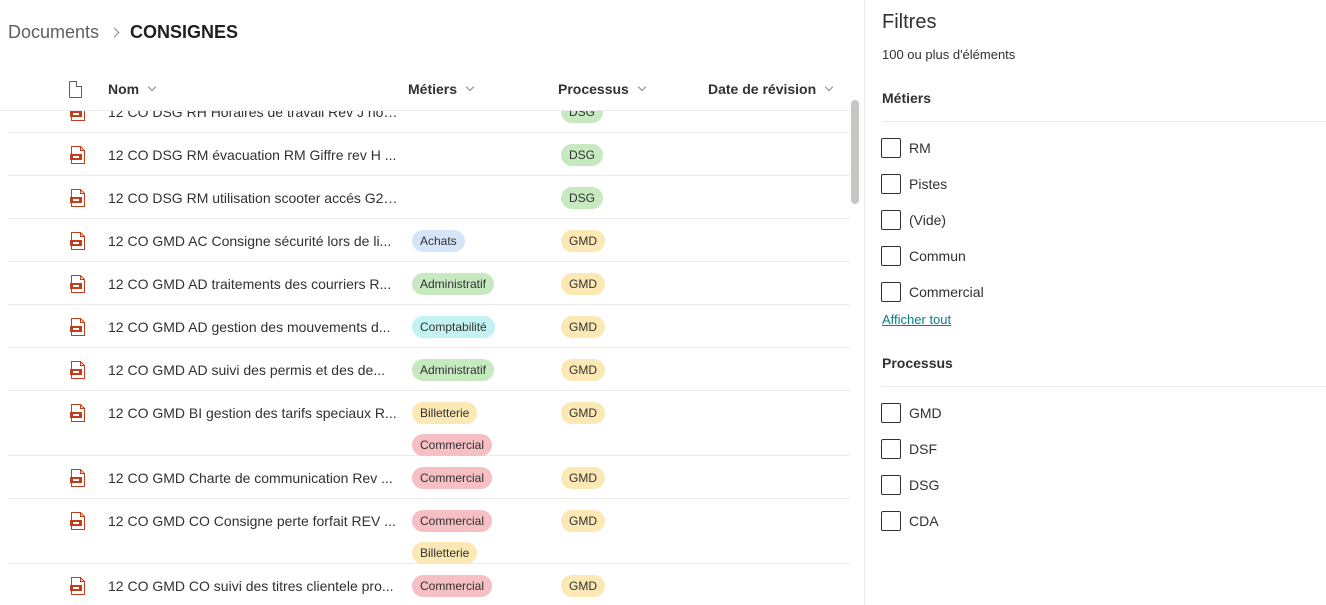 The width and height of the screenshot is (1326, 605). Describe the element at coordinates (928, 220) in the screenshot. I see `filter-option-label: (Vide)` at that location.